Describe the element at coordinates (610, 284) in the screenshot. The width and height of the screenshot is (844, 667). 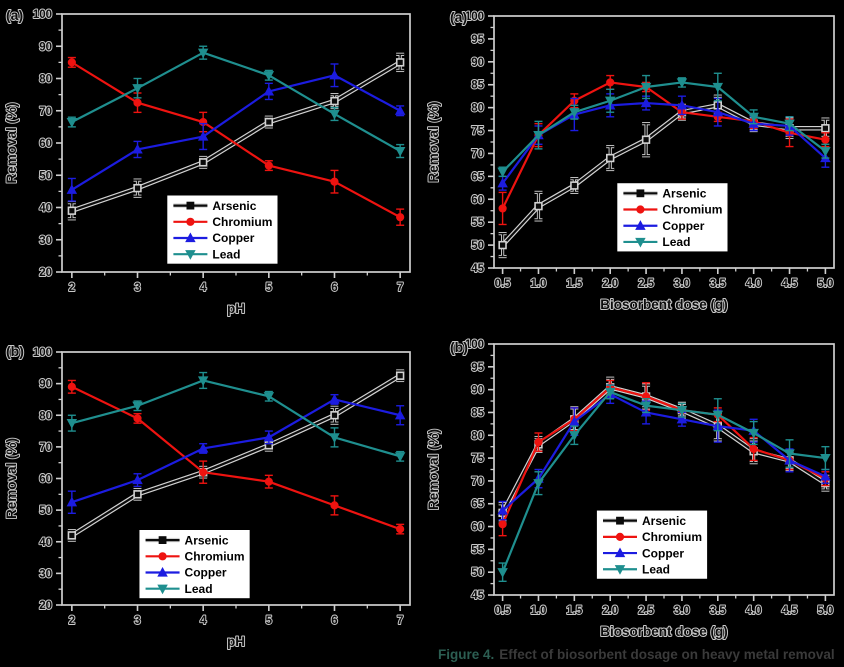
I see `svg-text: 2.0` at that location.